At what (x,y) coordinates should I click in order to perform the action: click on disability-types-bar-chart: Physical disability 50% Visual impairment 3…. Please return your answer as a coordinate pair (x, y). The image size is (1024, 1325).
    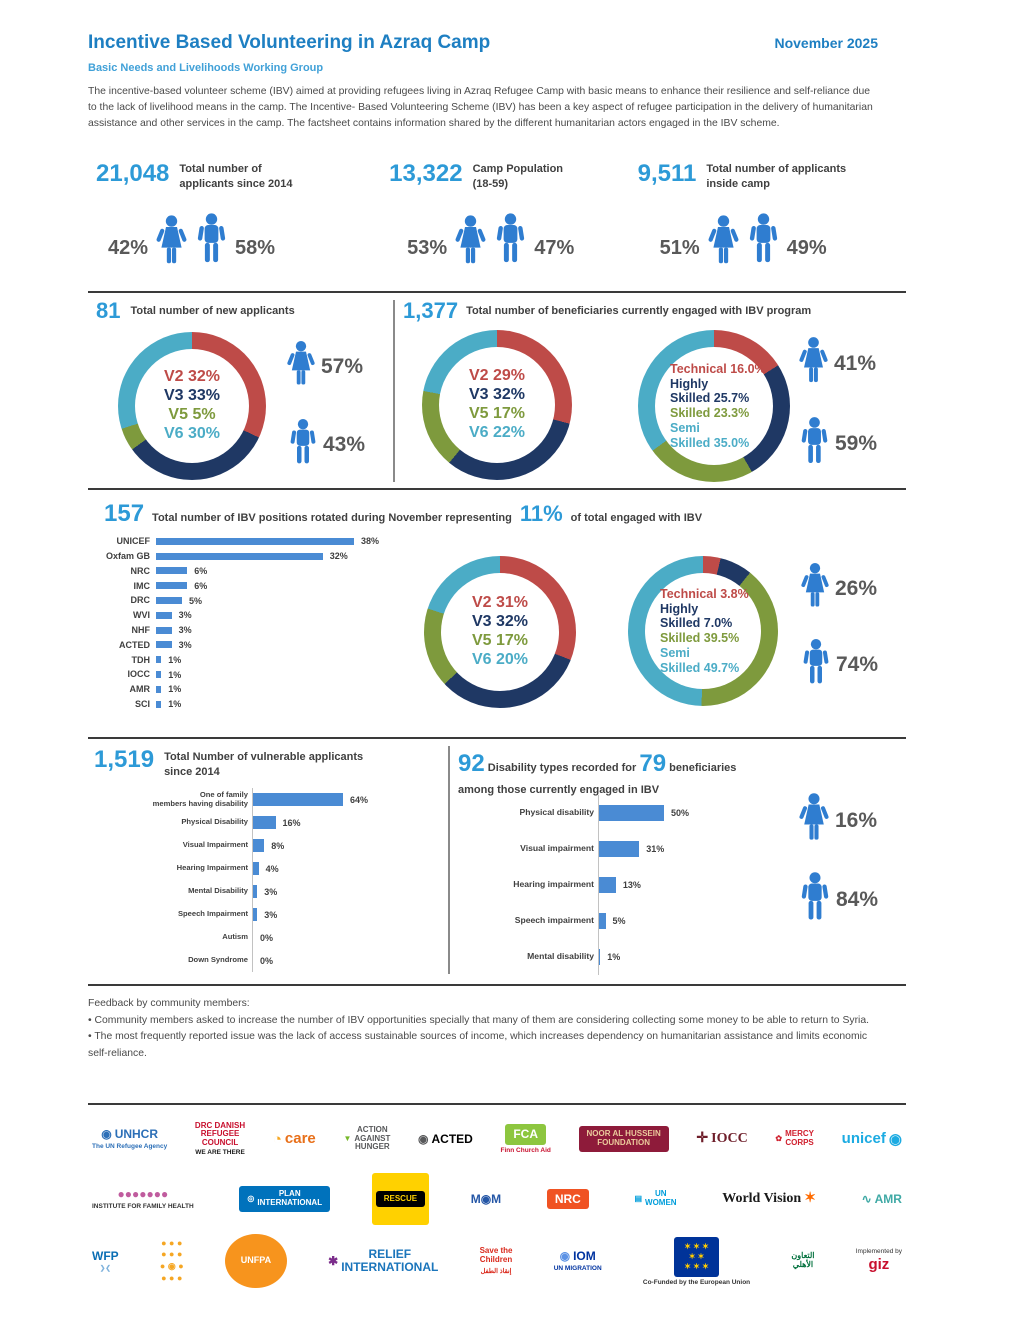
    Looking at the image, I should click on (627, 885).